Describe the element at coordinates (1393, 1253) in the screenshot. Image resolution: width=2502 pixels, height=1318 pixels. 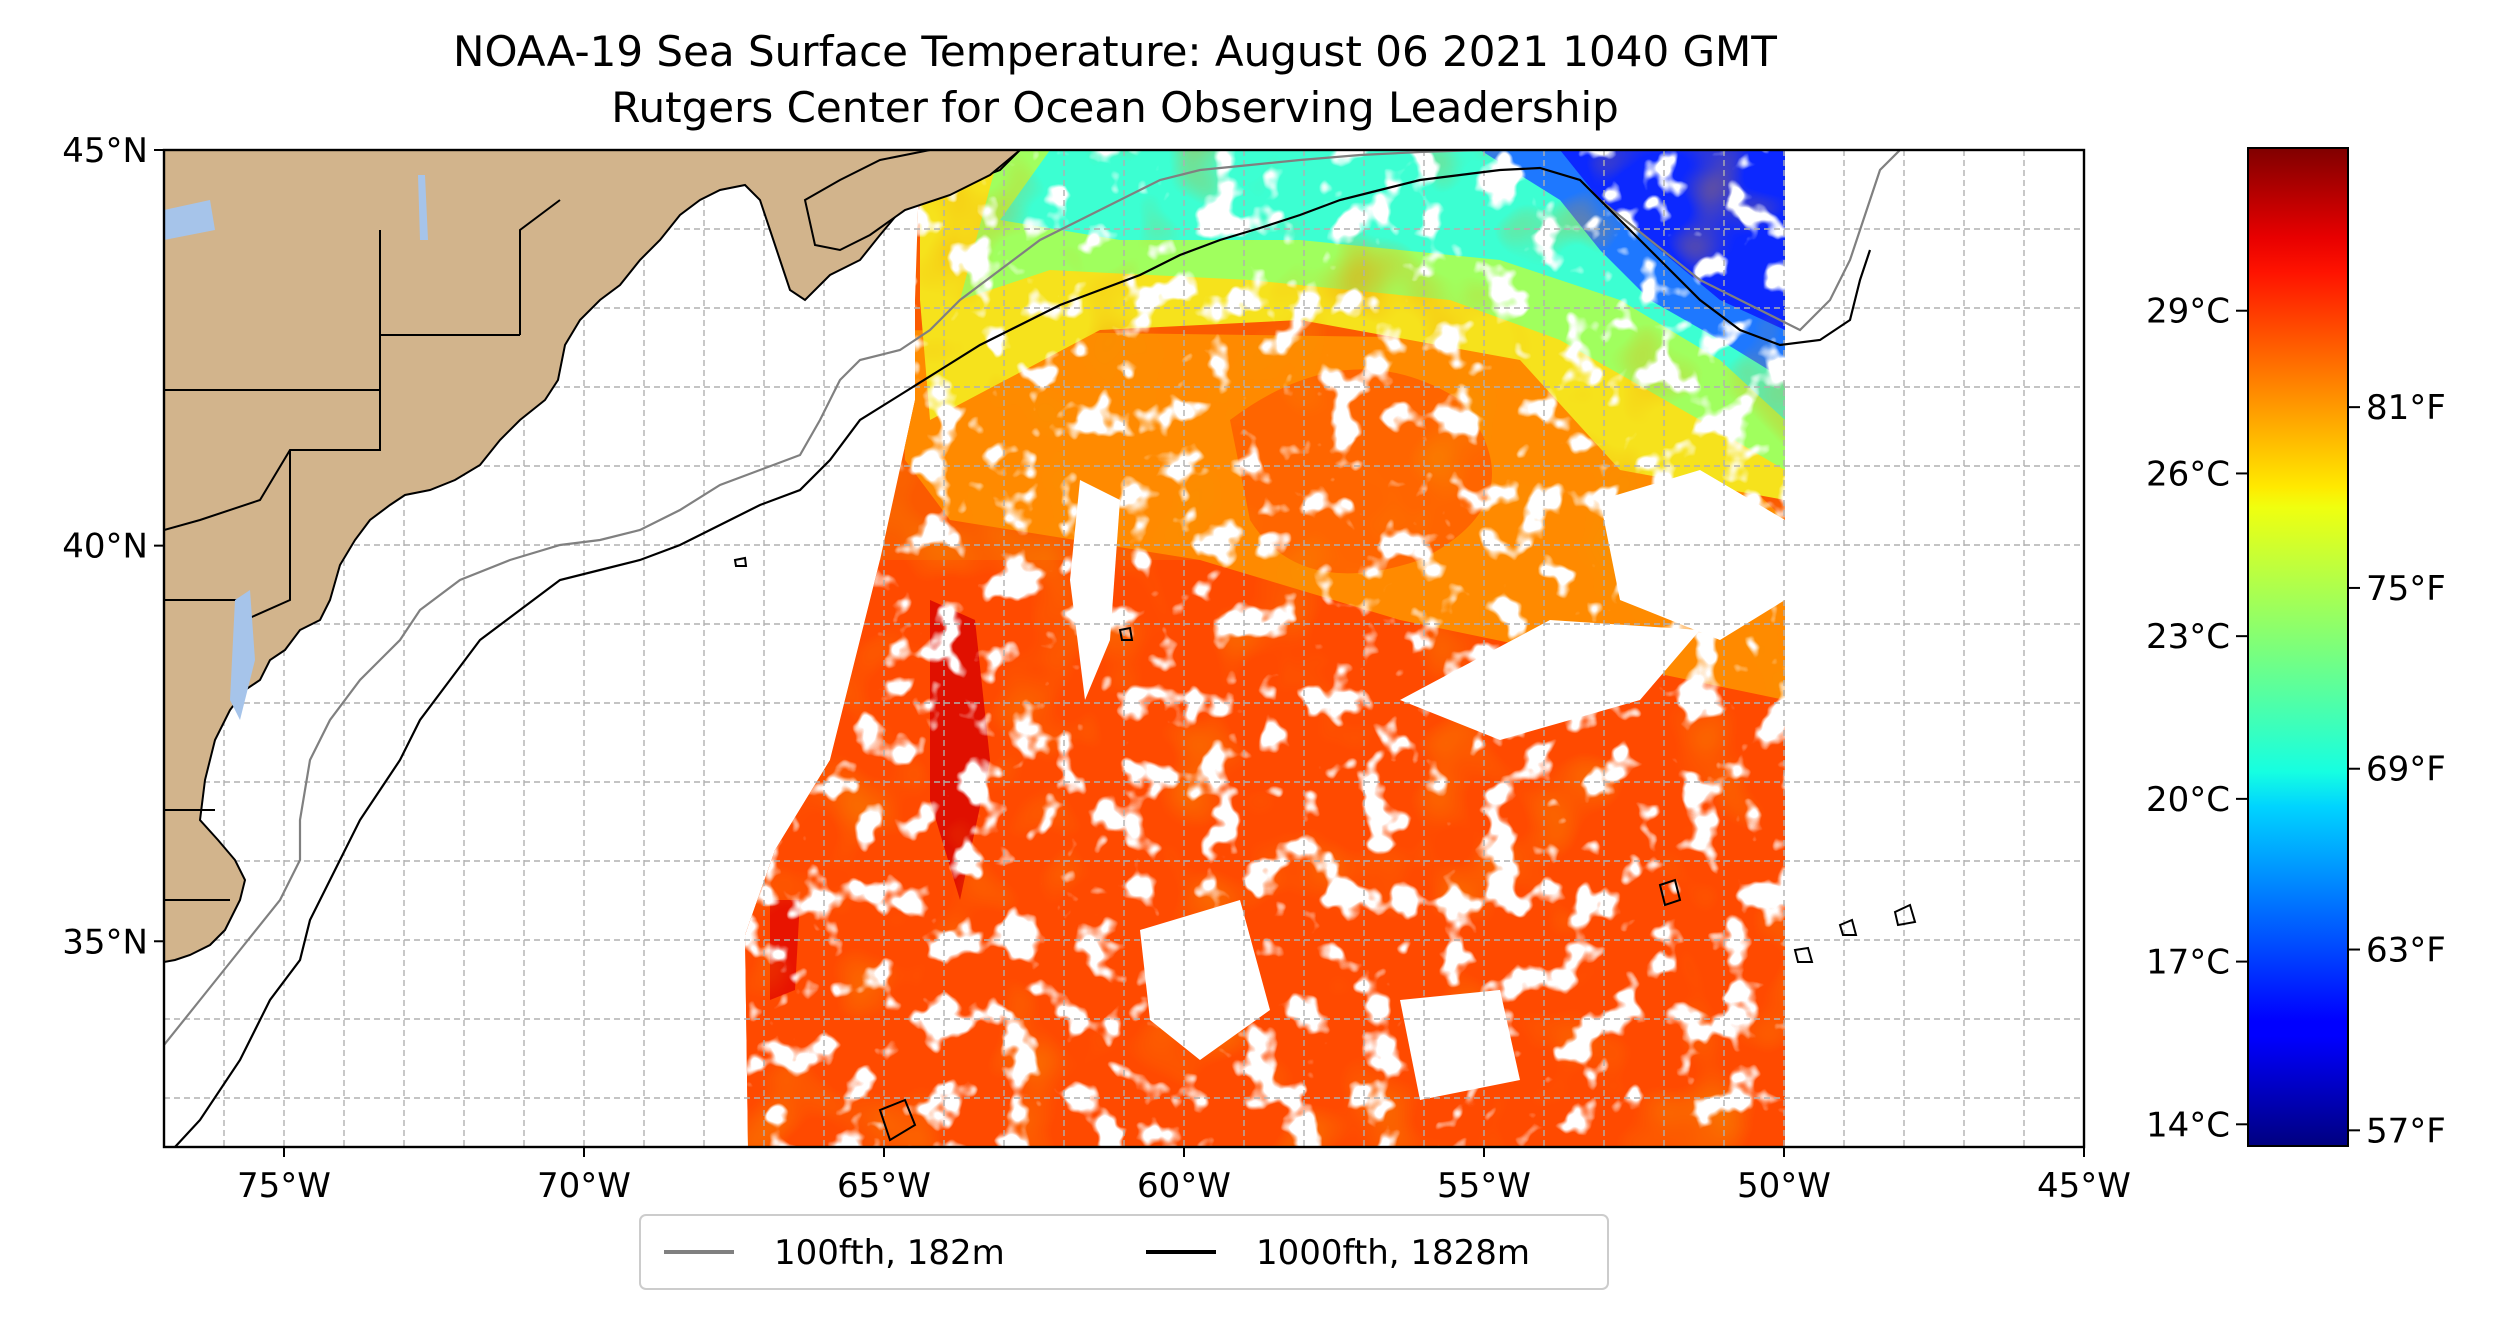
I see `legend-label-1000fth: 1000fth, 1828m` at that location.